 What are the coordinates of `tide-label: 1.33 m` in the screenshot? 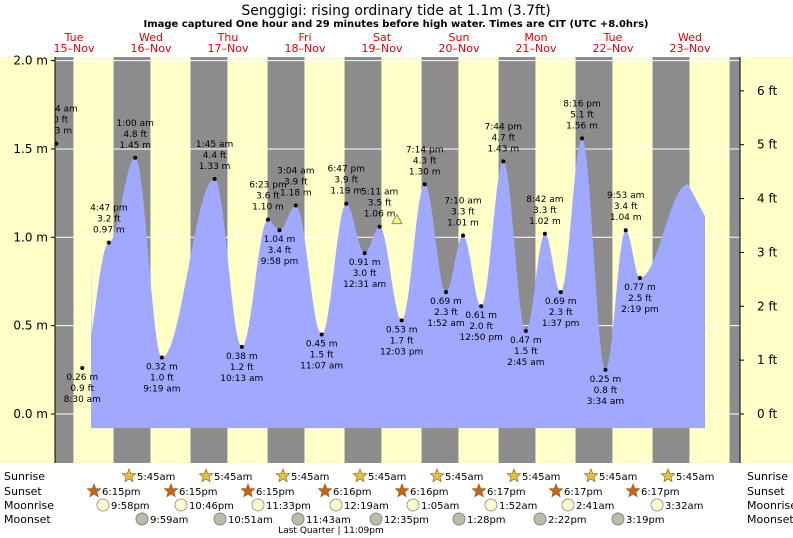 It's located at (215, 167).